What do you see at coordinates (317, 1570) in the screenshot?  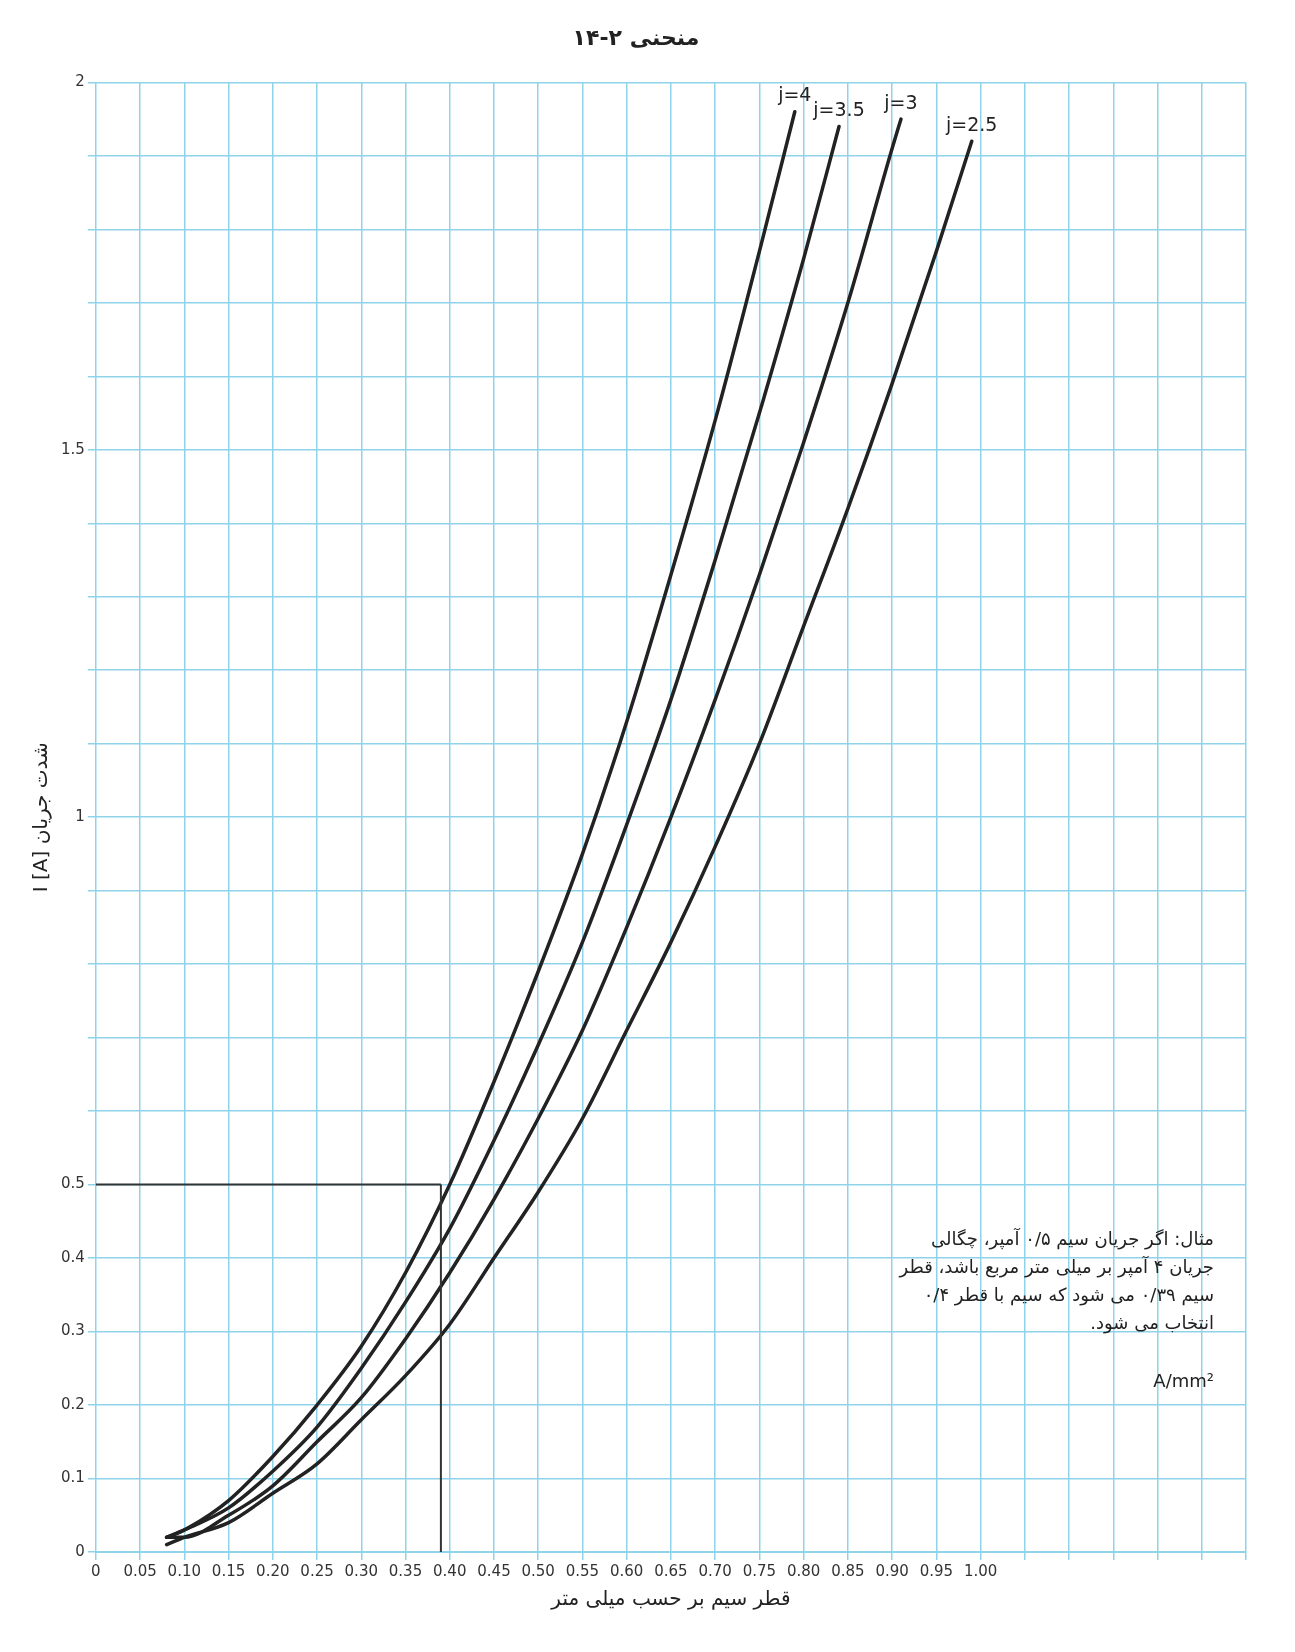 I see `x-tick-label: 0.25` at bounding box center [317, 1570].